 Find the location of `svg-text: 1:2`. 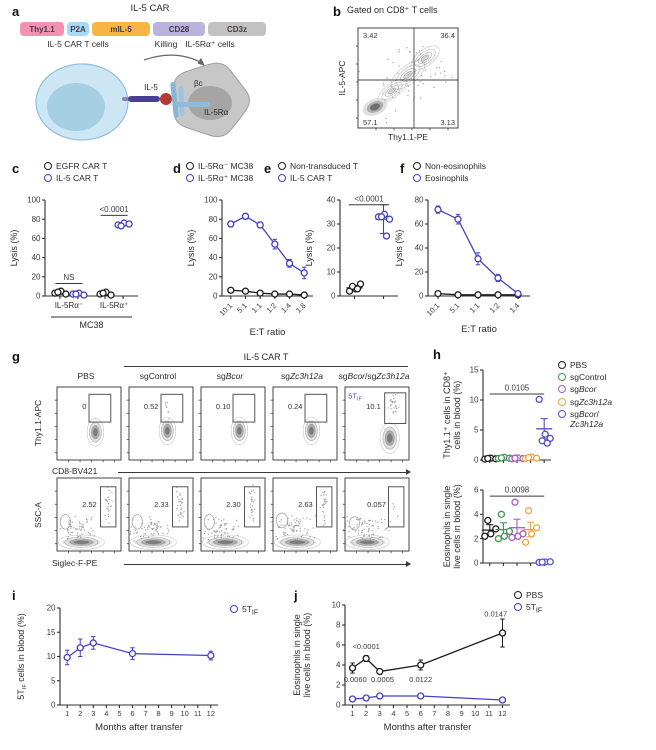

svg-text: 1:2 is located at coordinates (495, 308).